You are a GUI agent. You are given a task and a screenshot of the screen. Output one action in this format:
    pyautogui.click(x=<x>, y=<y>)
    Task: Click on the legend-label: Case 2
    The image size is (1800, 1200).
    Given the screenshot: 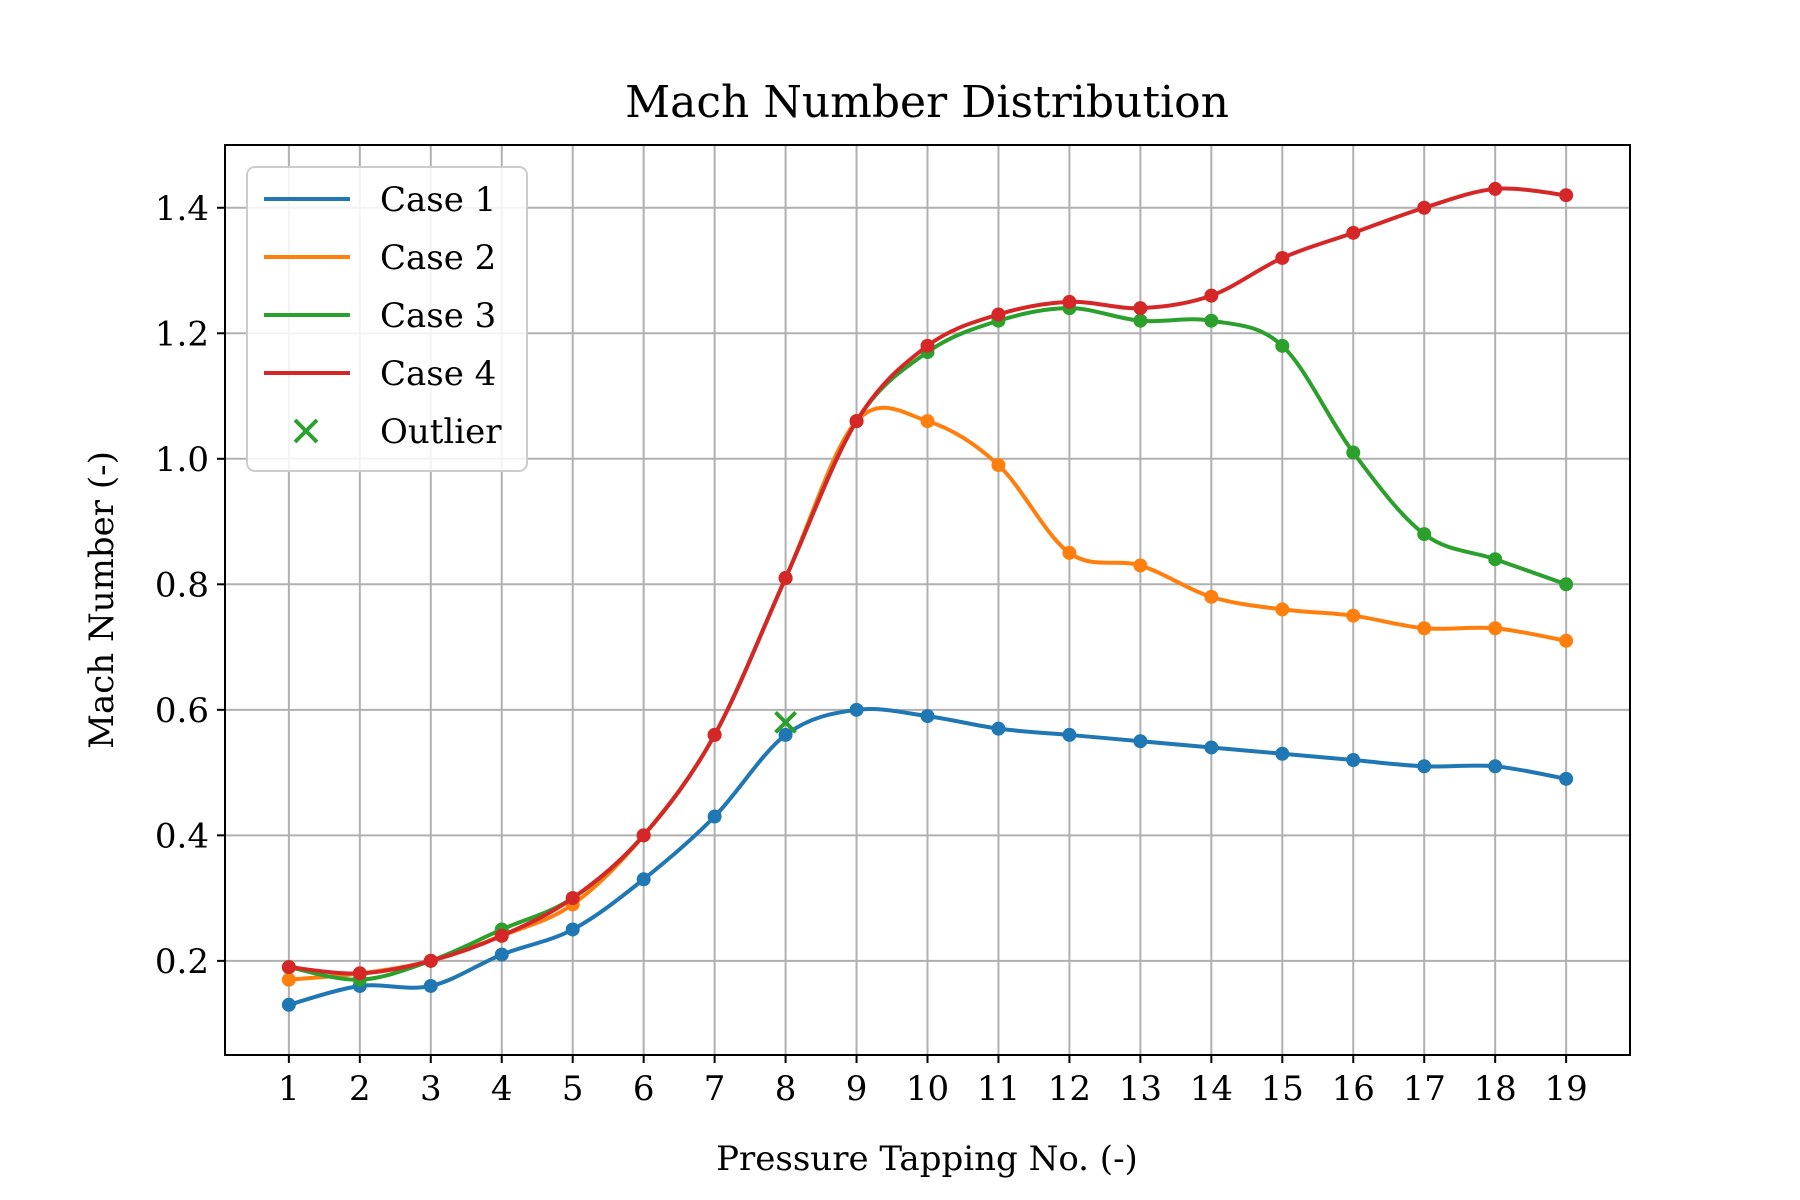 What is the action you would take?
    pyautogui.click(x=438, y=258)
    